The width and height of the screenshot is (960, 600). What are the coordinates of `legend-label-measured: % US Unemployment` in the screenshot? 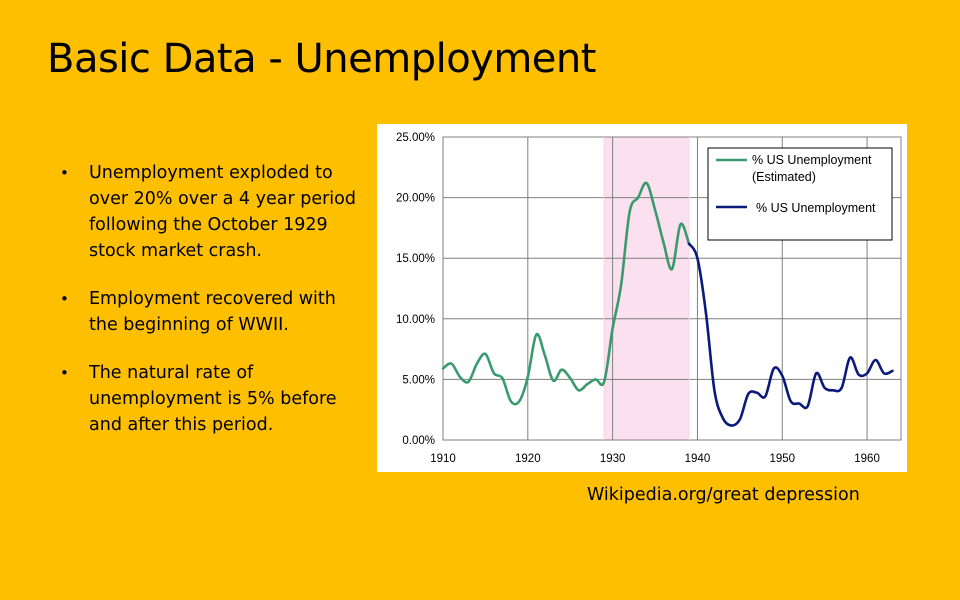 It's located at (816, 208).